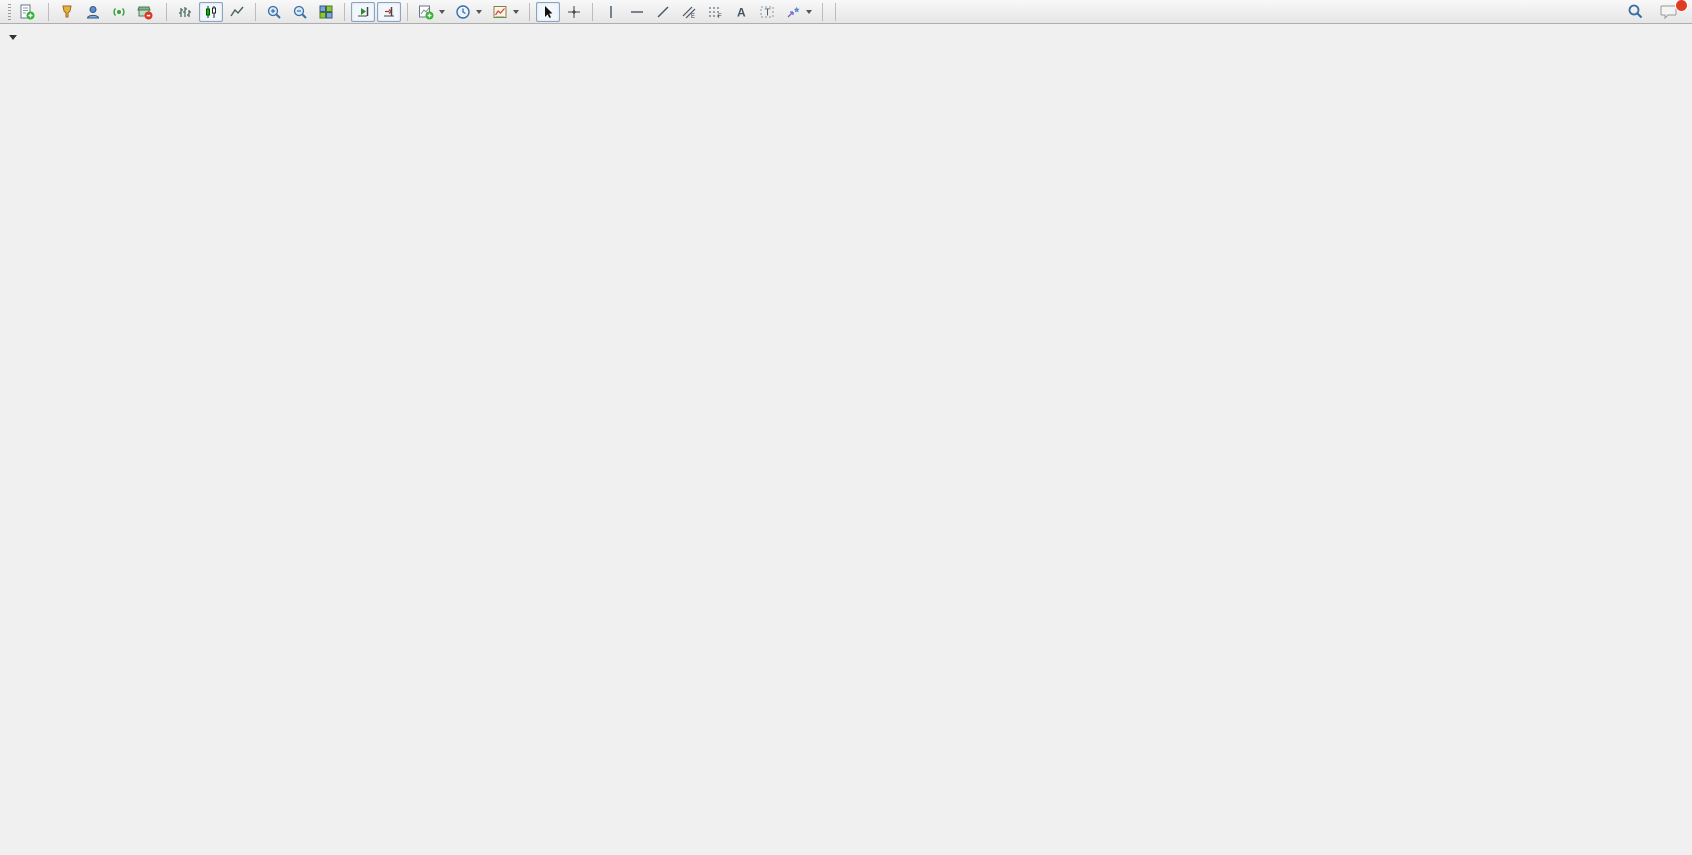 This screenshot has height=855, width=1692. I want to click on cursor-tool-button, so click(548, 11).